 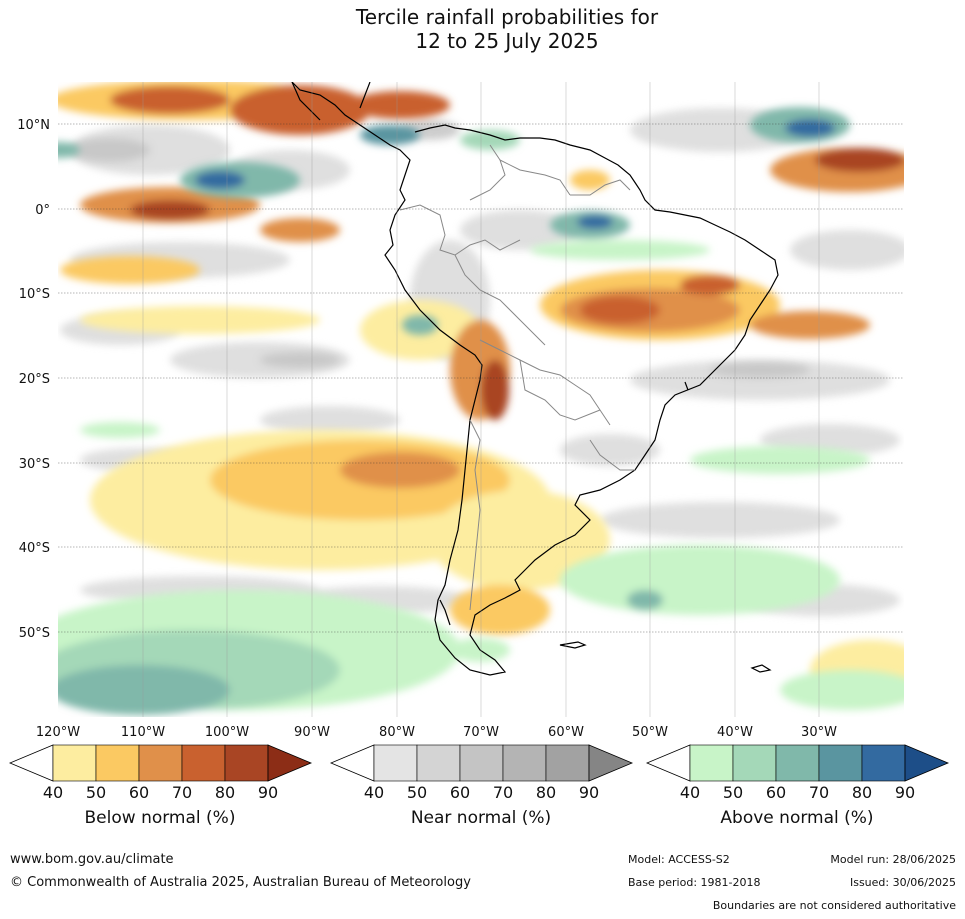 What do you see at coordinates (160, 818) in the screenshot?
I see `below-normal-colorbar-label: Below normal (%)` at bounding box center [160, 818].